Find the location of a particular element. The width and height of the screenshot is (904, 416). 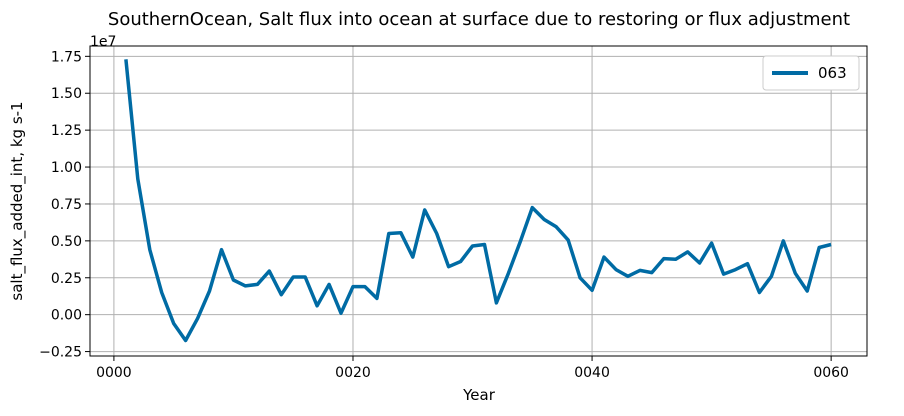

x-tick-label: 0040 is located at coordinates (592, 373).